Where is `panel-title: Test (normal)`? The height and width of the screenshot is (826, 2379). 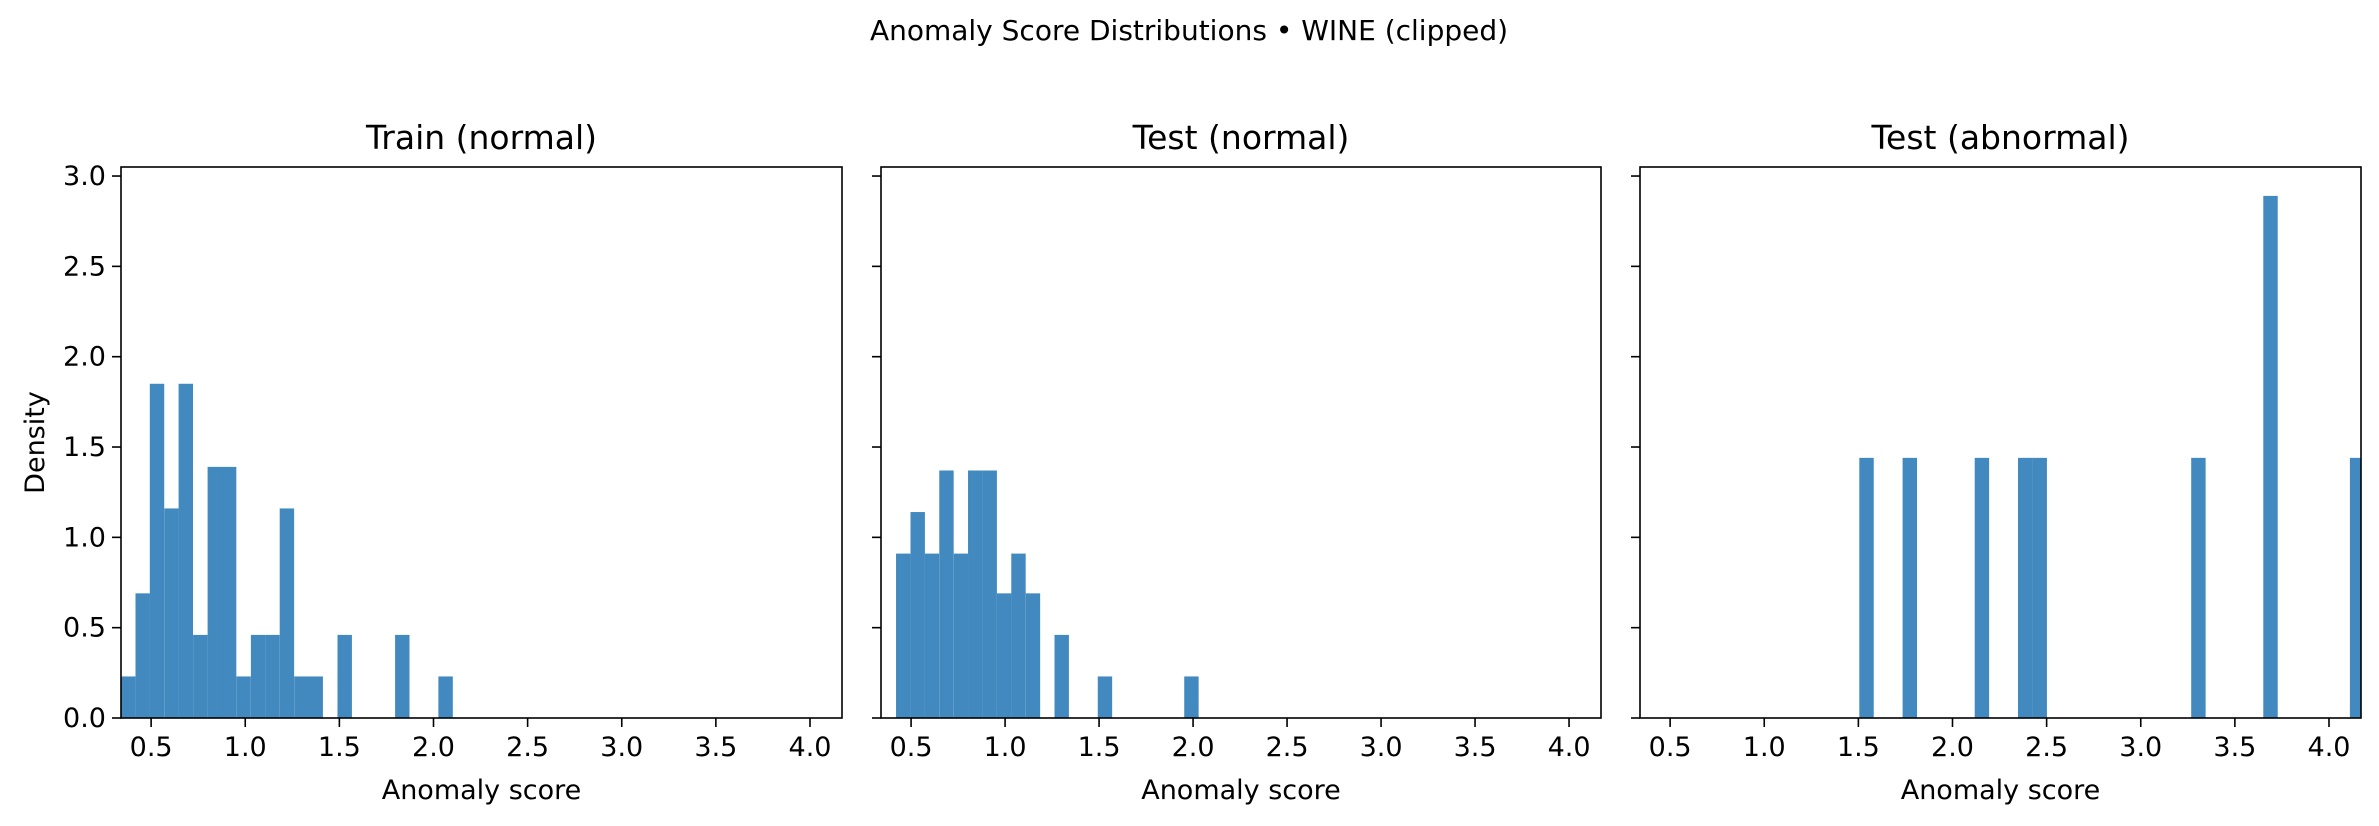
panel-title: Test (normal) is located at coordinates (1241, 137).